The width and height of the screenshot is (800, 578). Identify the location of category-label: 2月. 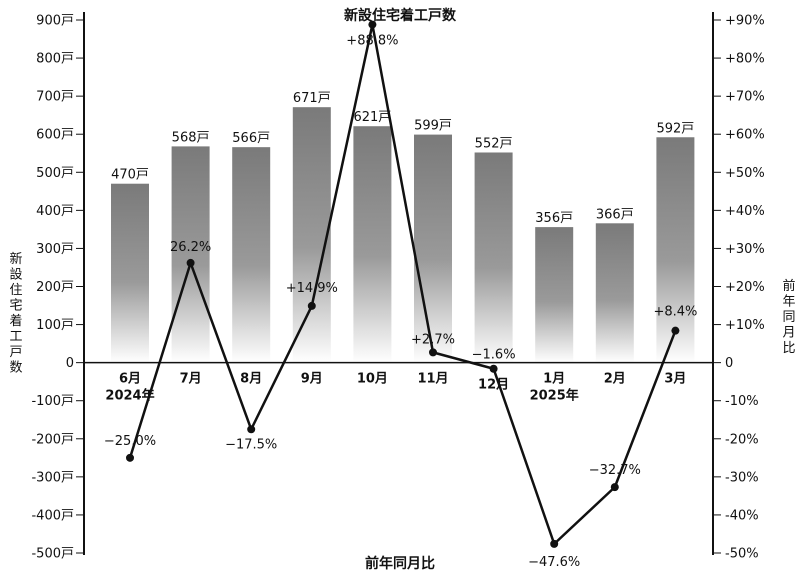
(615, 379).